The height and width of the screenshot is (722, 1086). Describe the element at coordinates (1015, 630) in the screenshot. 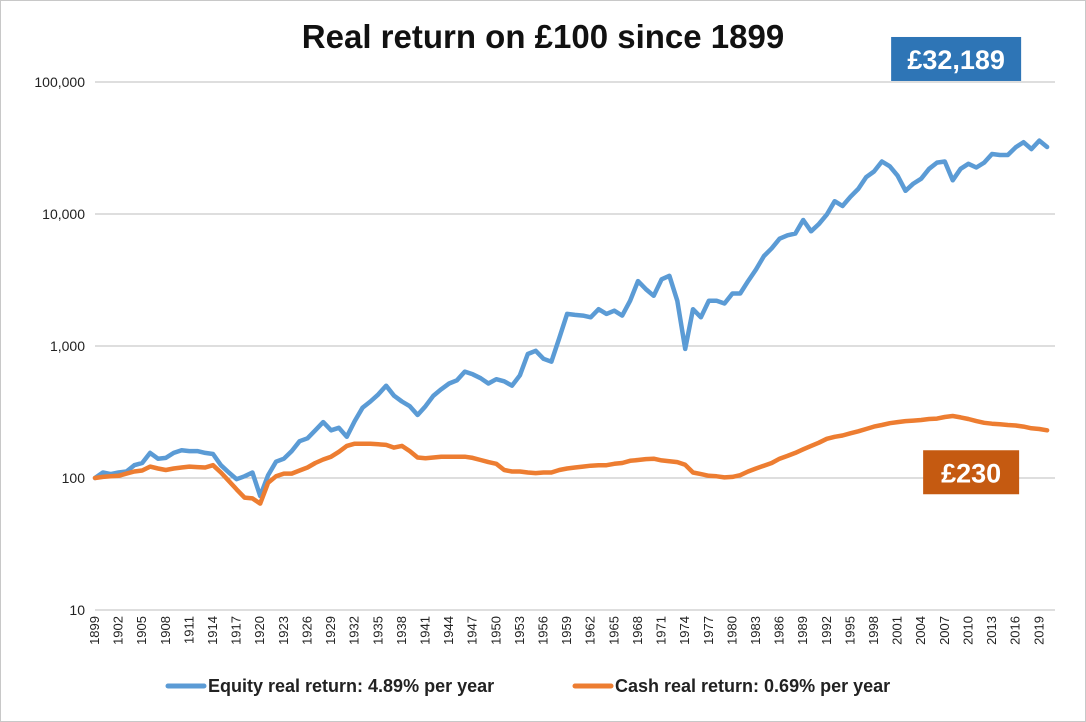

I see `x-tick-label: 2016` at that location.